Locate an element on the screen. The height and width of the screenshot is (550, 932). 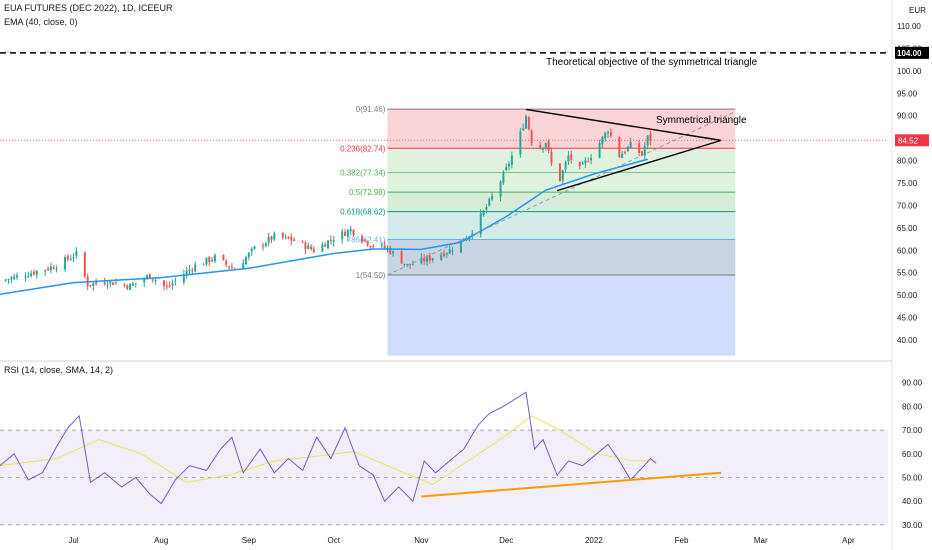
currency-label: EUR is located at coordinates (917, 10).